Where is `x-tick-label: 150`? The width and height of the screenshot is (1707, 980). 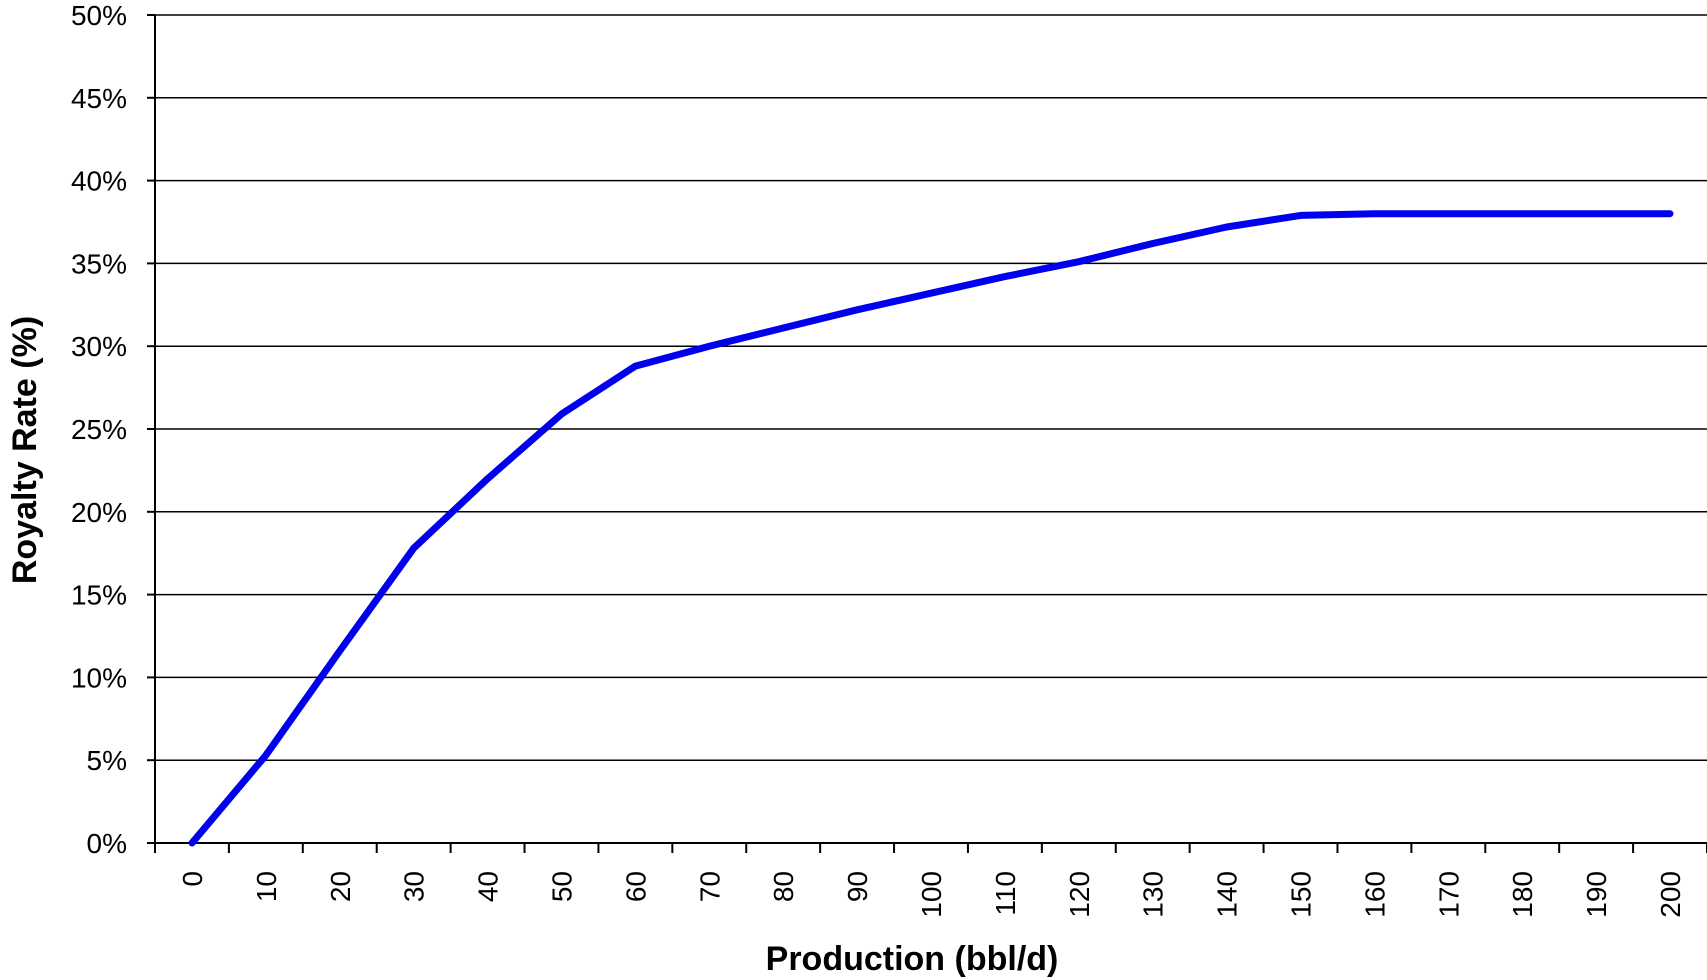 x-tick-label: 150 is located at coordinates (1301, 894).